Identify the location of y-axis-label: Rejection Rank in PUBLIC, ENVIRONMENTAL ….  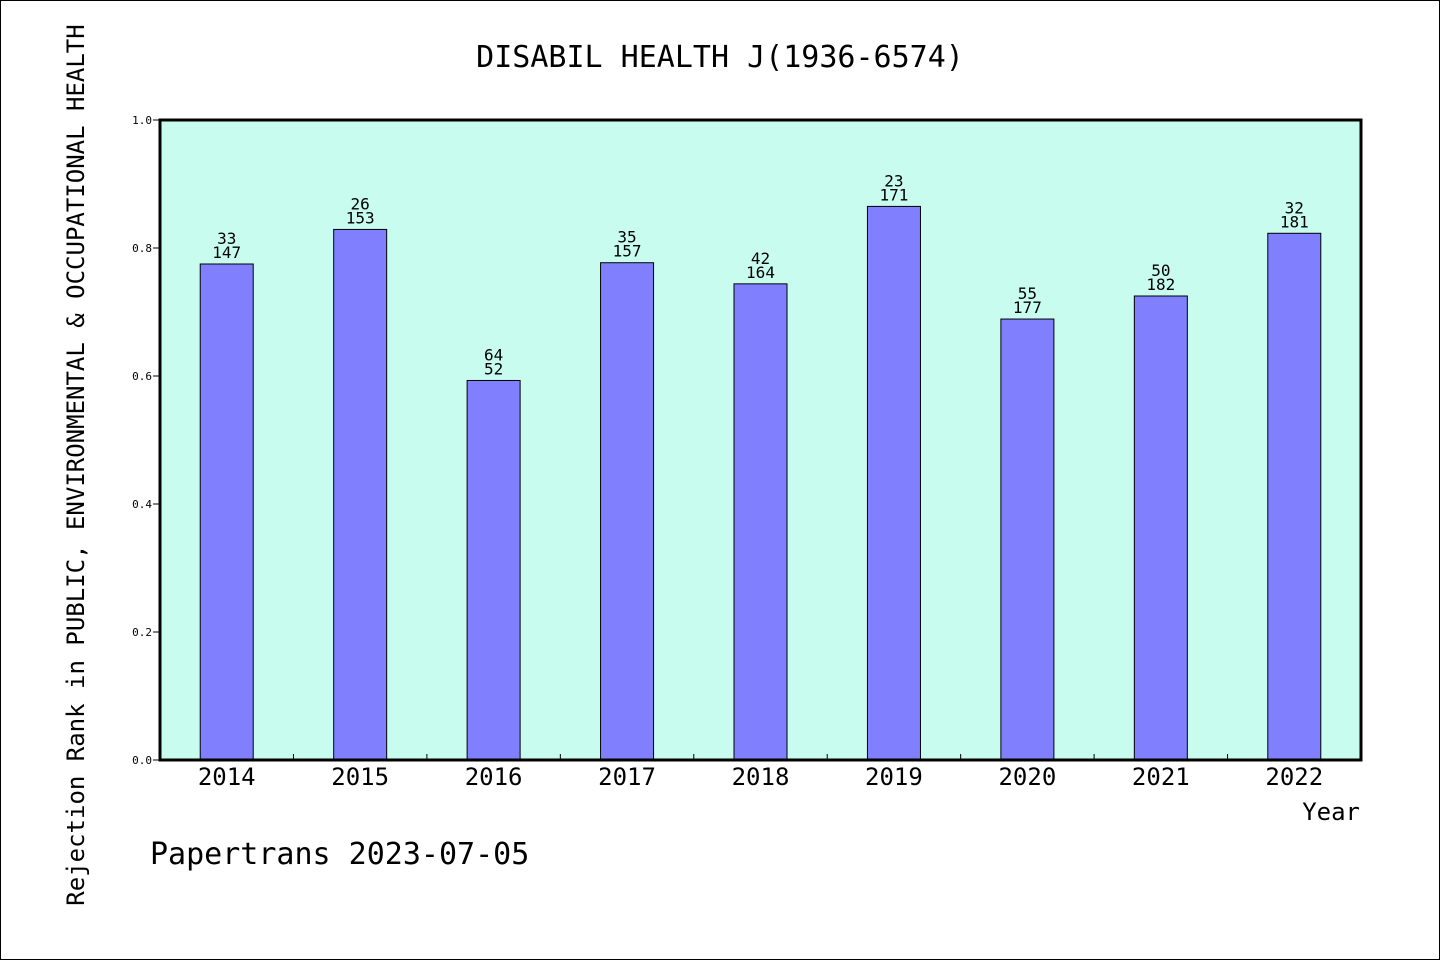
(76, 464).